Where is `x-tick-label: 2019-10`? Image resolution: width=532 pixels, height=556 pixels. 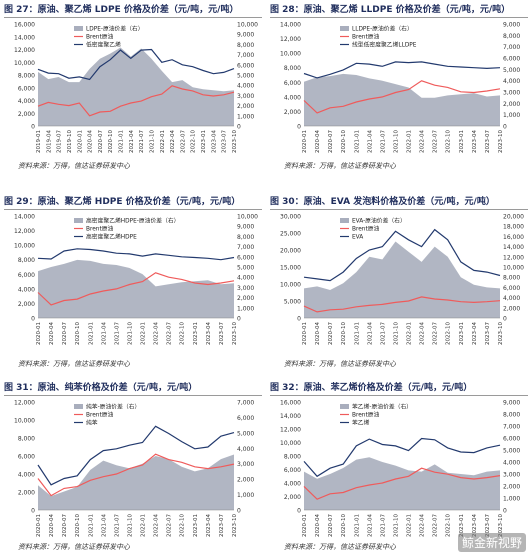 x-tick-label: 2019-10 is located at coordinates (70, 141).